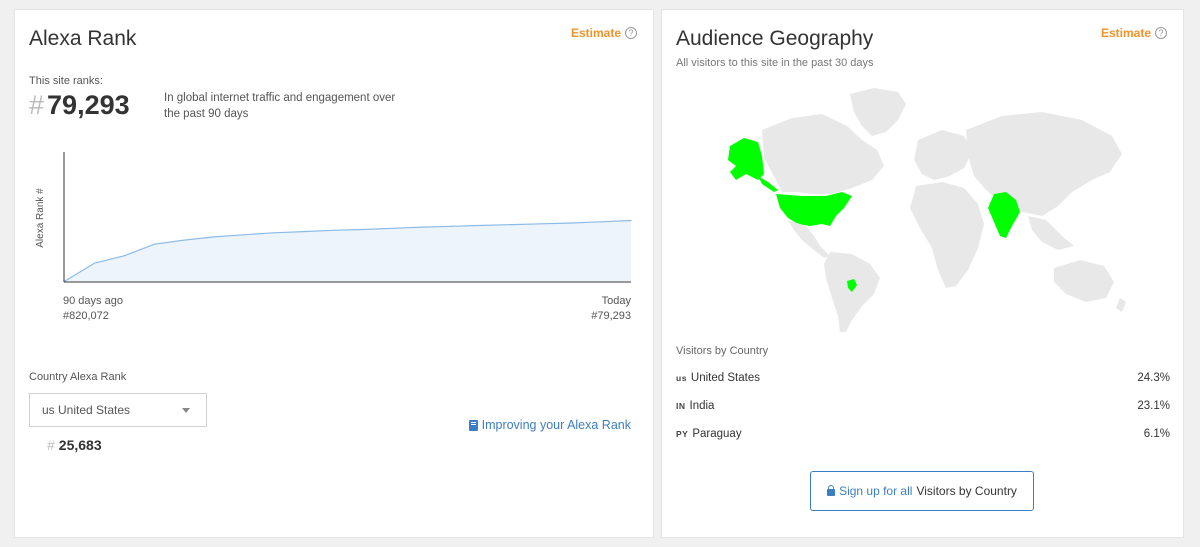 The height and width of the screenshot is (547, 1200). I want to click on ranks-label: This site ranks:, so click(66, 81).